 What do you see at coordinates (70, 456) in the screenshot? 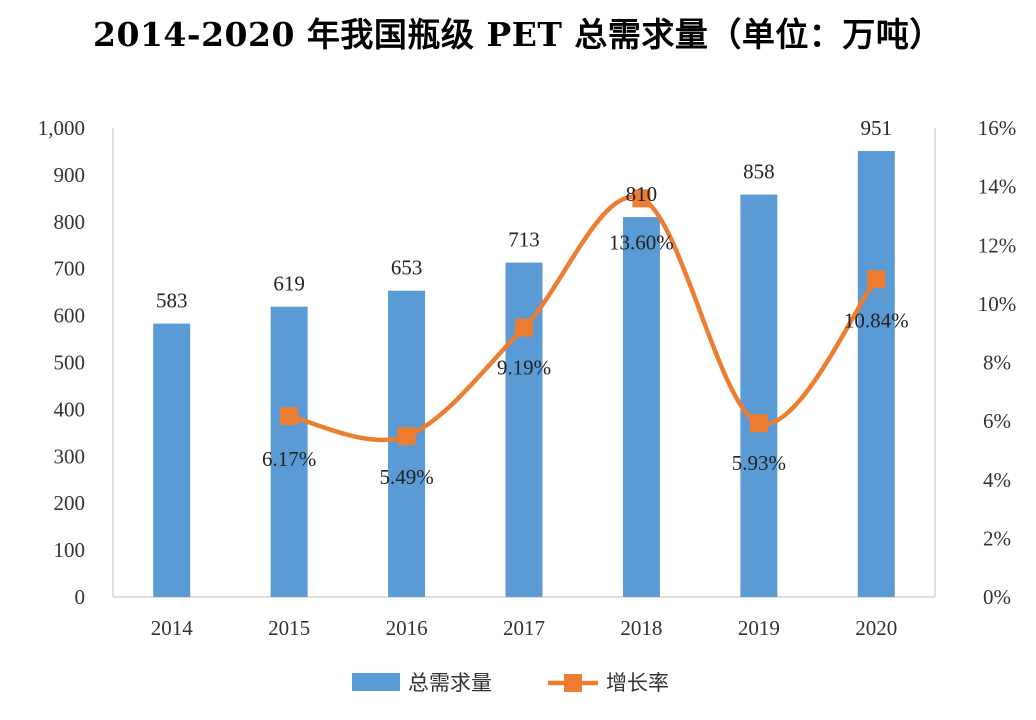
I see `y-left-tick-label: 300` at bounding box center [70, 456].